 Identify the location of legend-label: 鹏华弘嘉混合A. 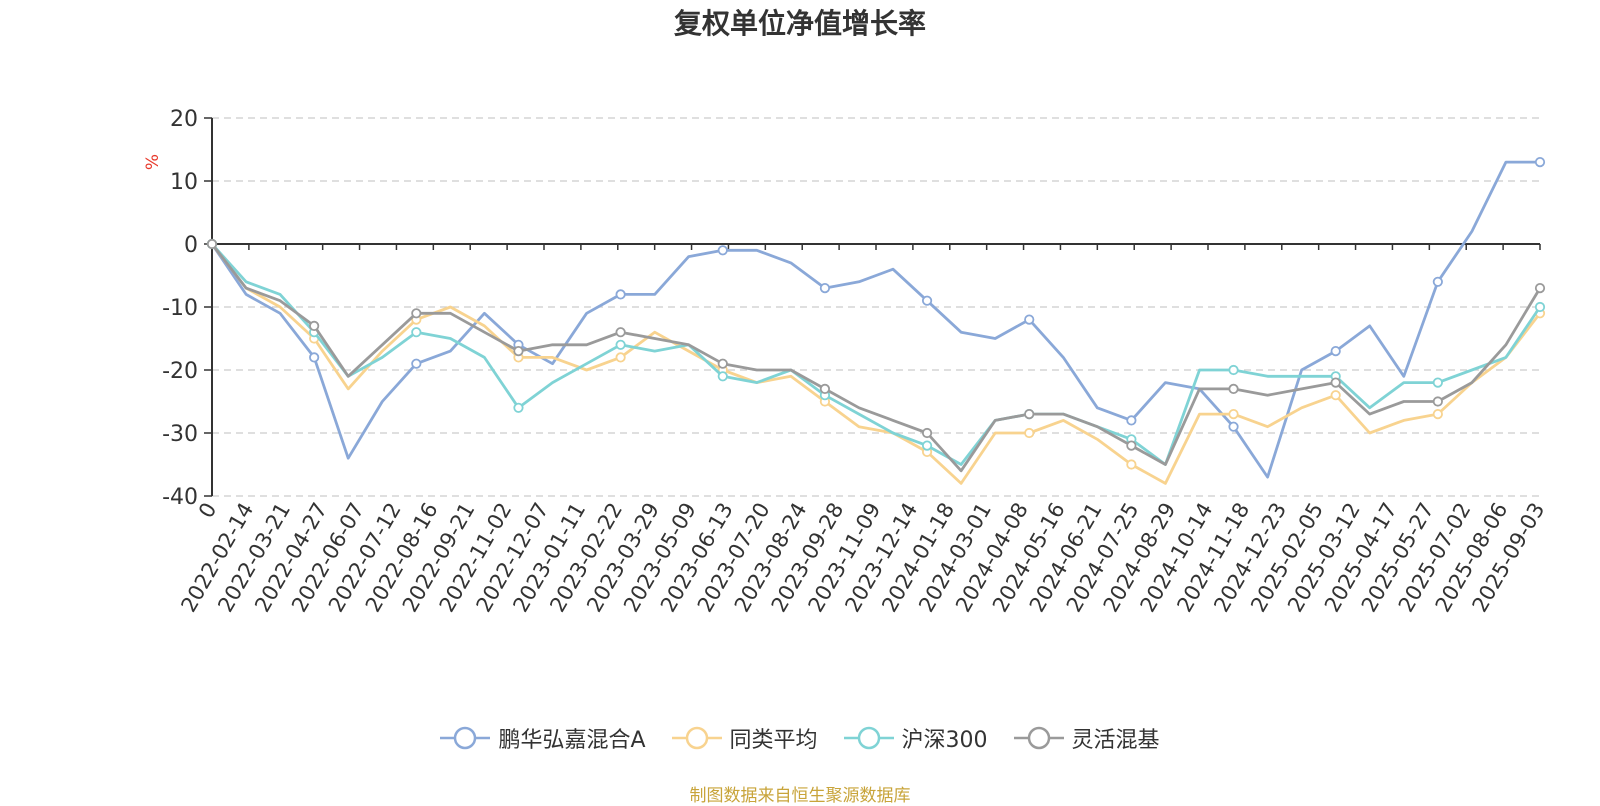
(572, 740).